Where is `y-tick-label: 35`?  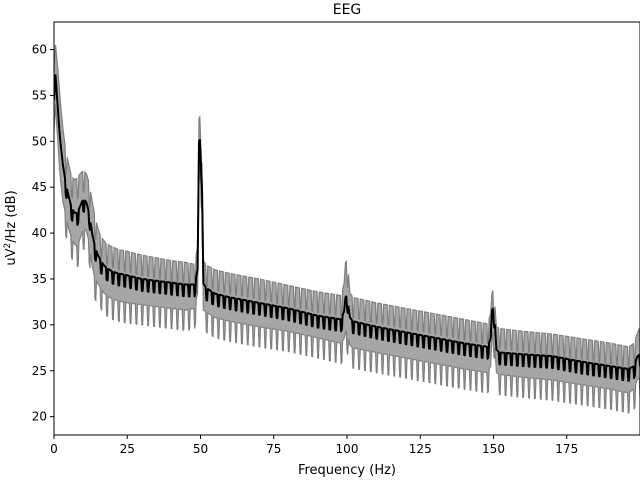 y-tick-label: 35 is located at coordinates (39, 279).